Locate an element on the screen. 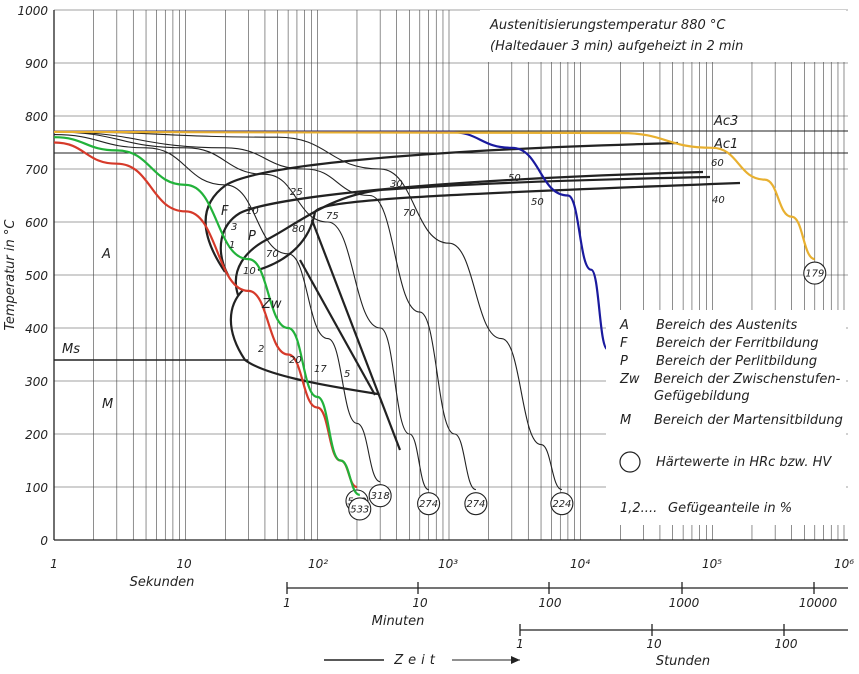  region-label-bainite: Zw is located at coordinates (271, 304).